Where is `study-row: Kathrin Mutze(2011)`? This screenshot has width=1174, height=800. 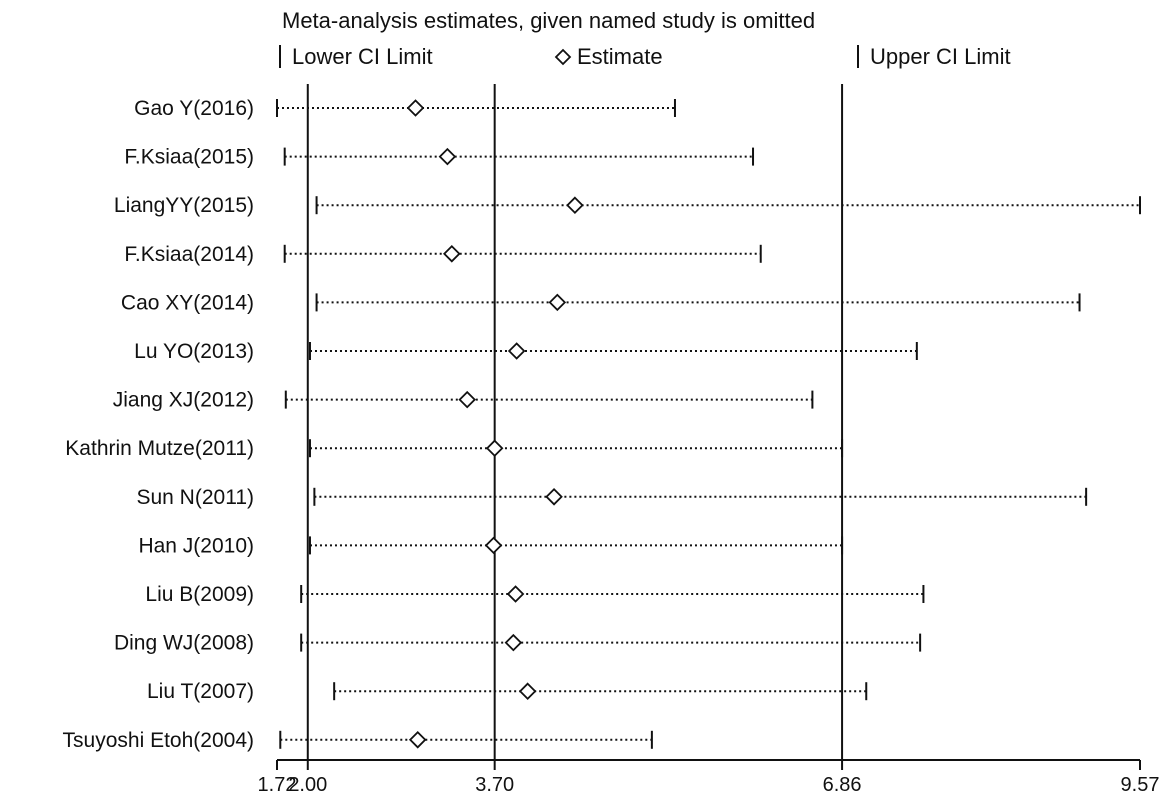
study-row: Kathrin Mutze(2011) is located at coordinates (454, 448).